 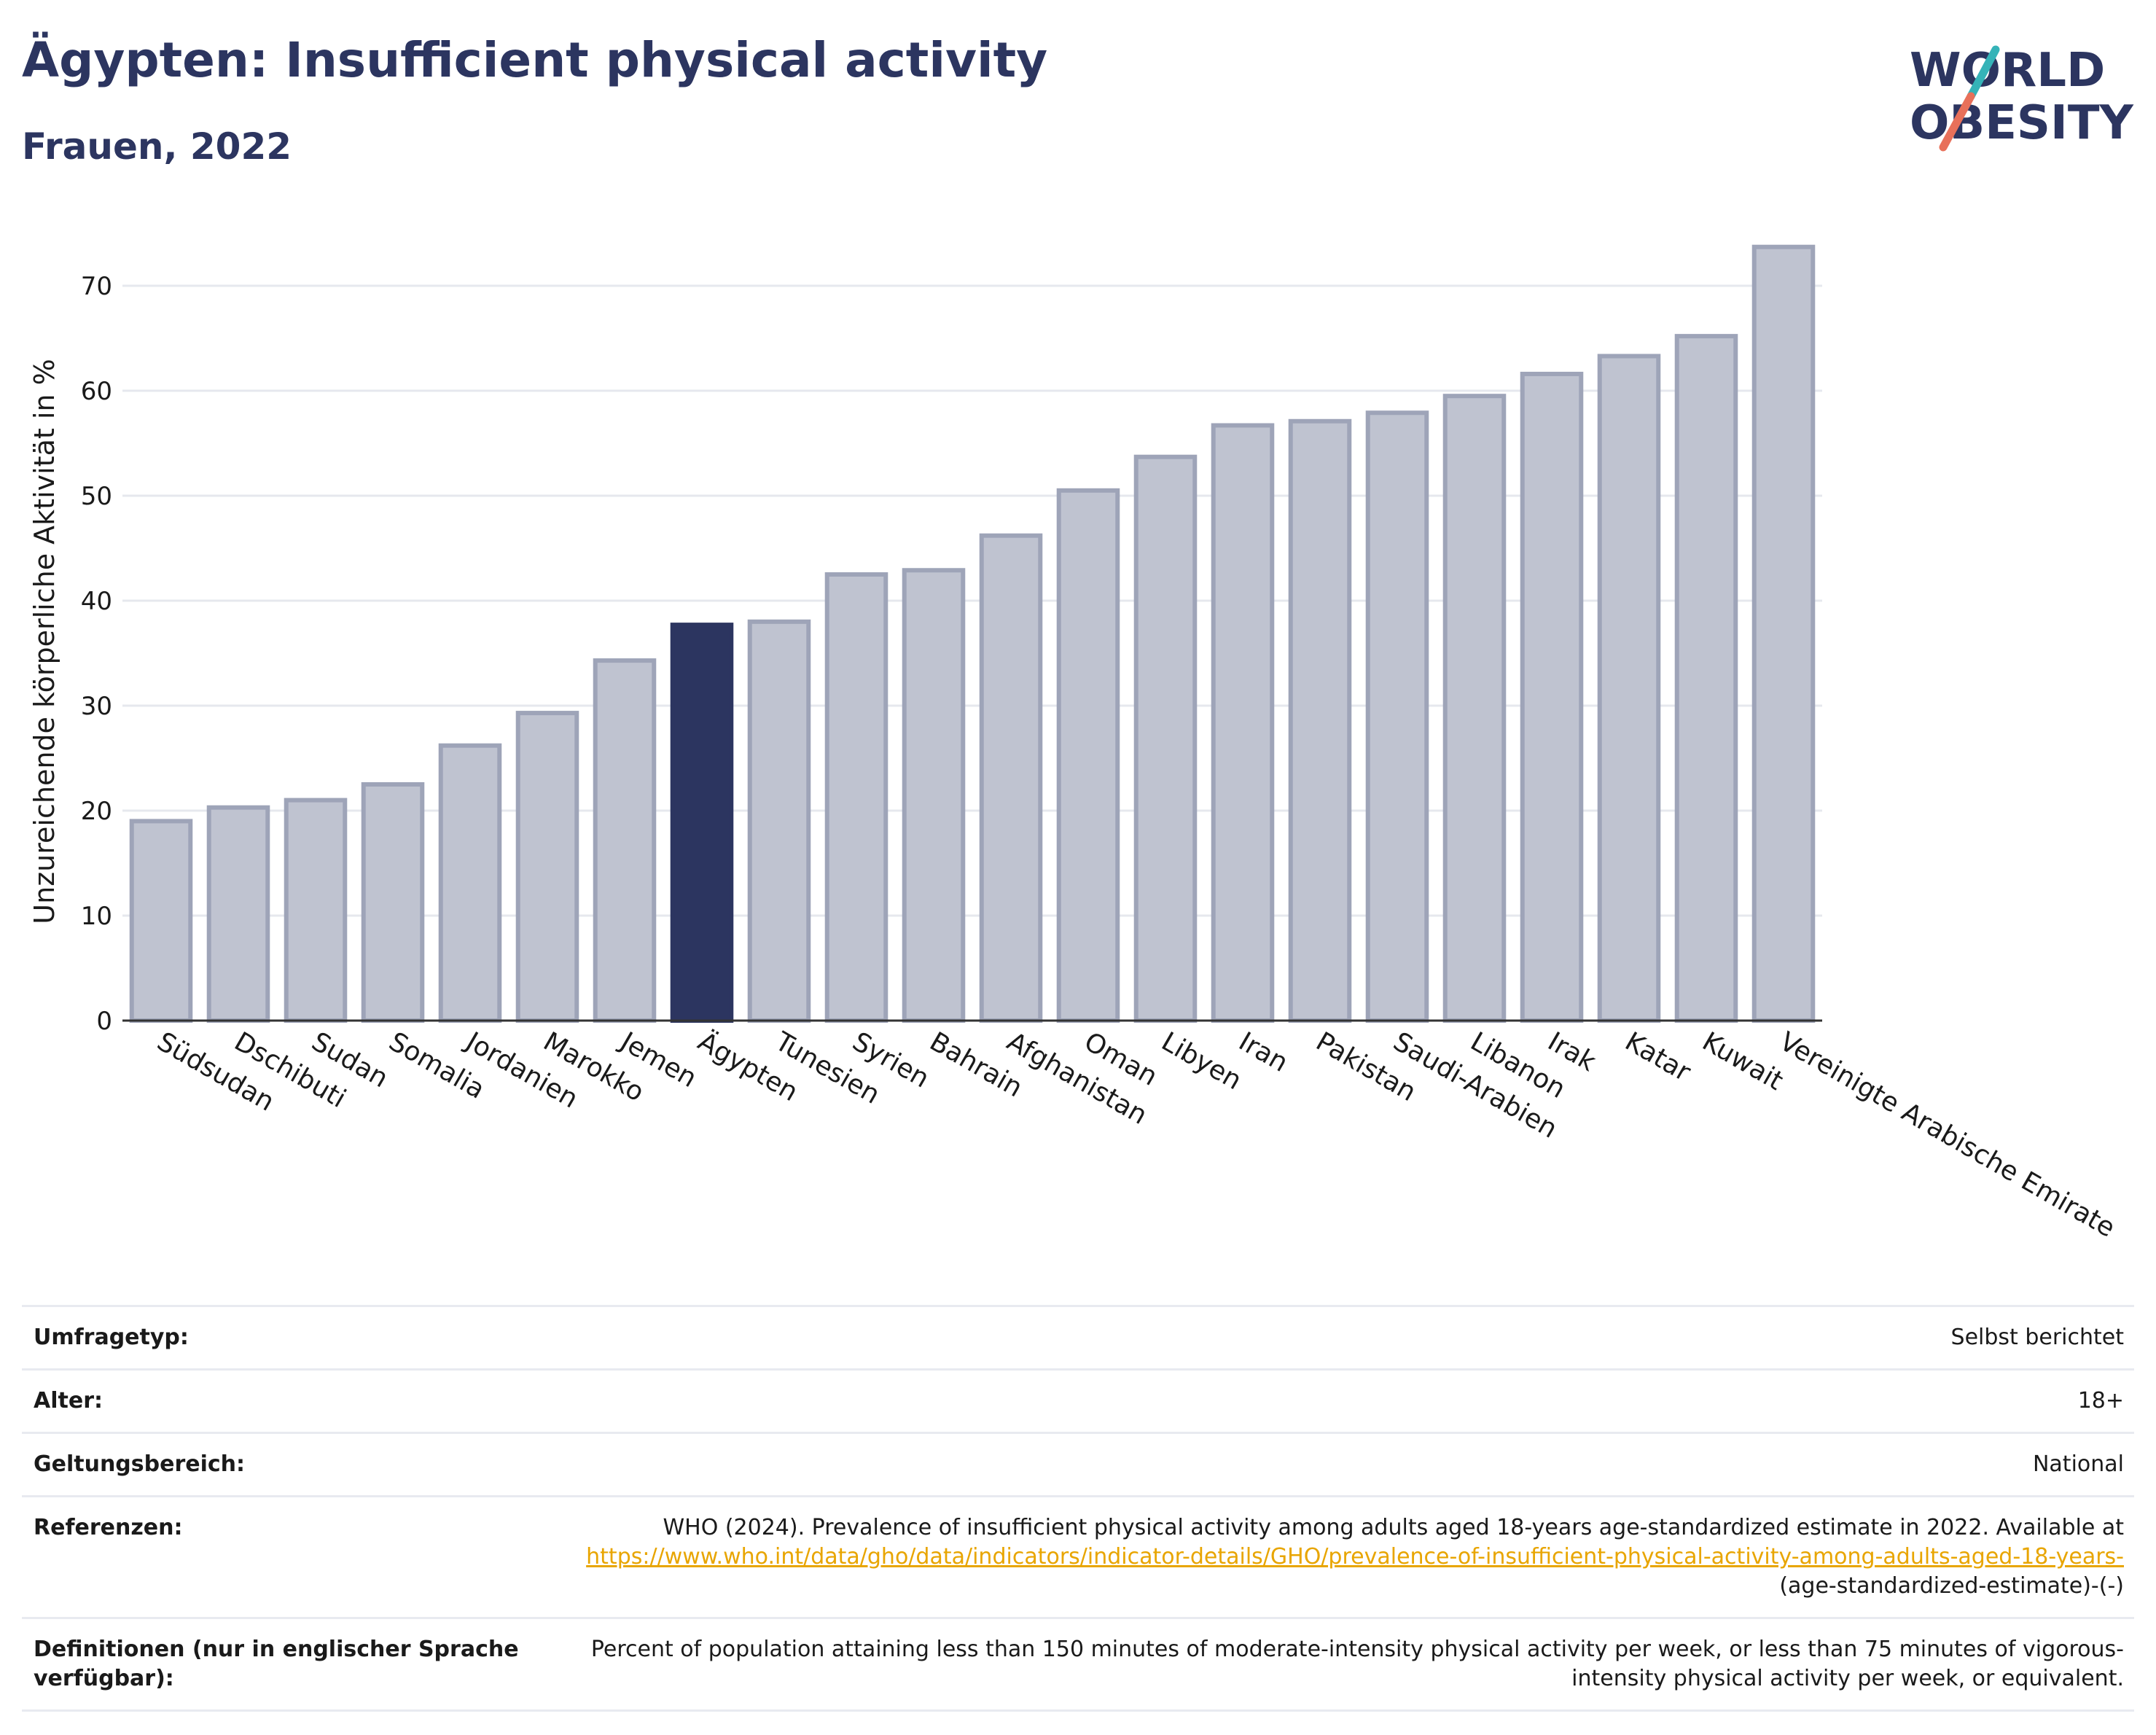 What do you see at coordinates (1202, 1061) in the screenshot?
I see `x-tick-label: Libyen` at bounding box center [1202, 1061].